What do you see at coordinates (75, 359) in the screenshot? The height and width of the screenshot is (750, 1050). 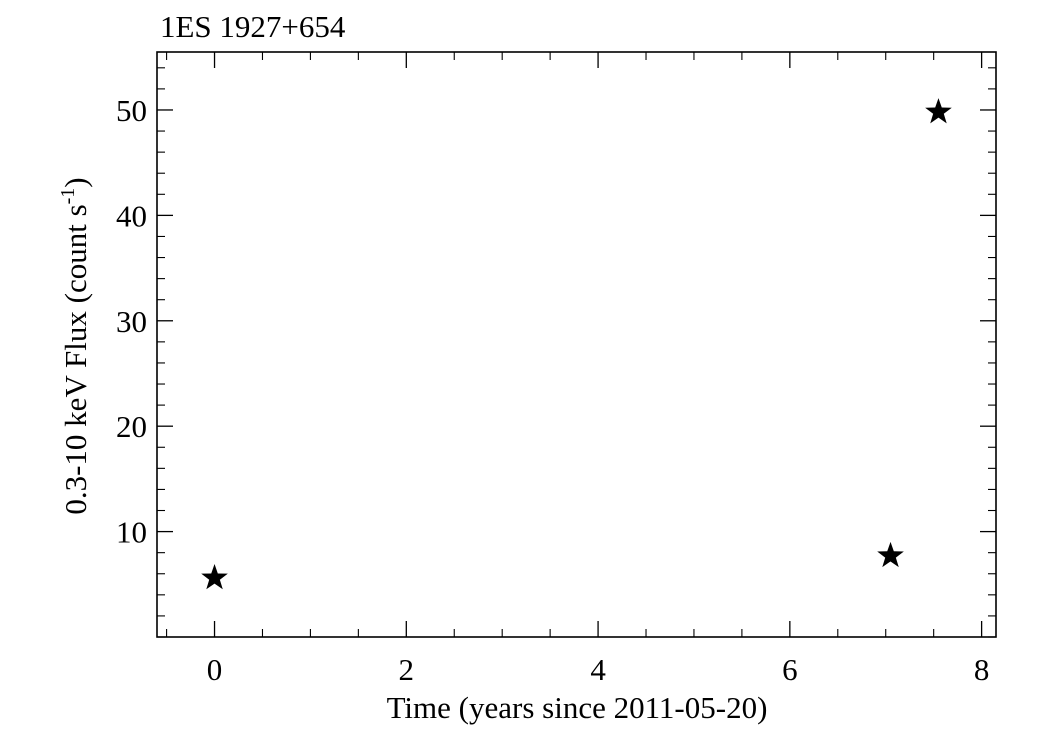 I see `y-axis-title-main: 0.3-10 keV Flux (count s` at bounding box center [75, 359].